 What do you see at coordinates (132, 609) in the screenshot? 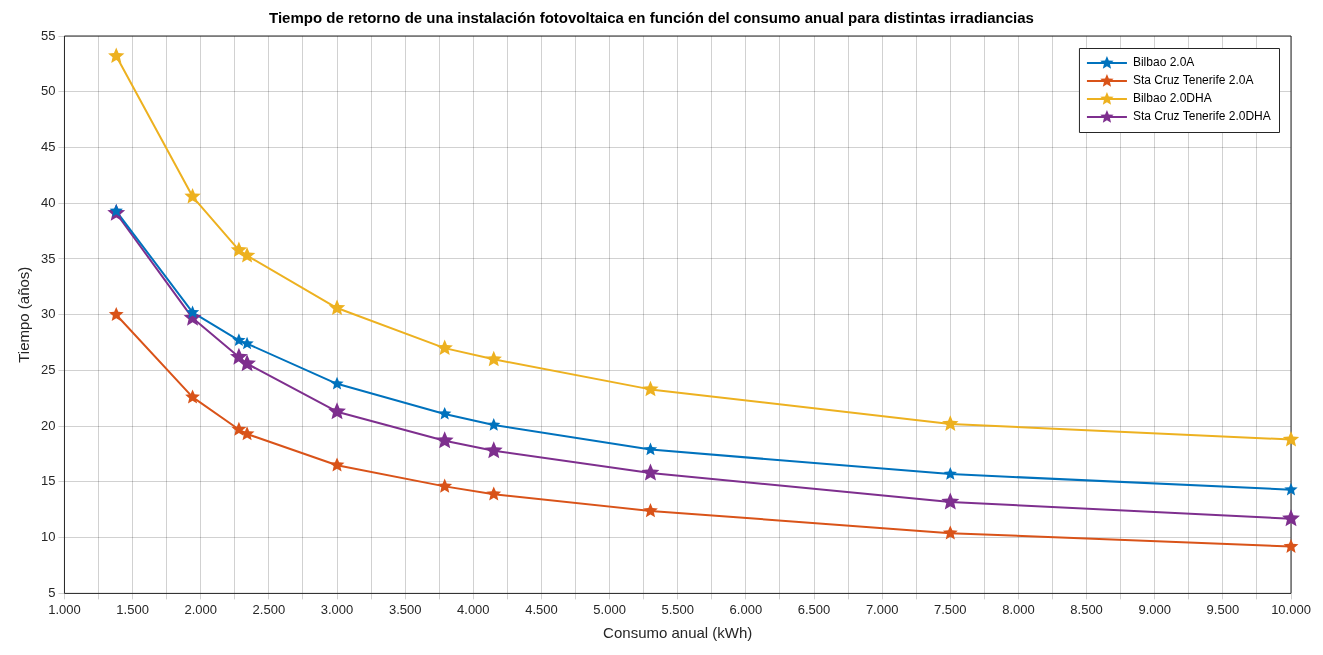
I see `x-tick-label: 1.500` at bounding box center [132, 609].